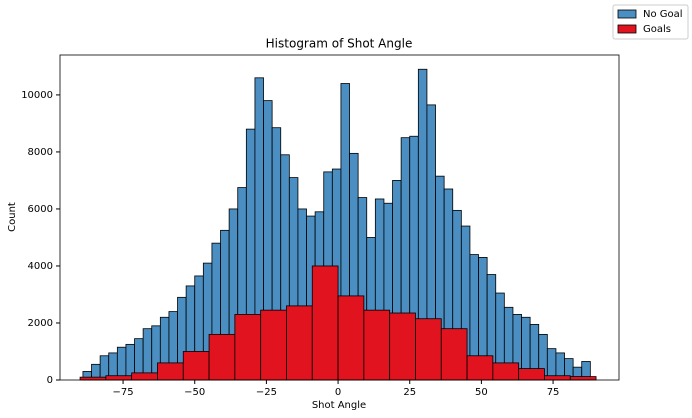  Describe the element at coordinates (40, 266) in the screenshot. I see `y-tick-label: 4000` at that location.